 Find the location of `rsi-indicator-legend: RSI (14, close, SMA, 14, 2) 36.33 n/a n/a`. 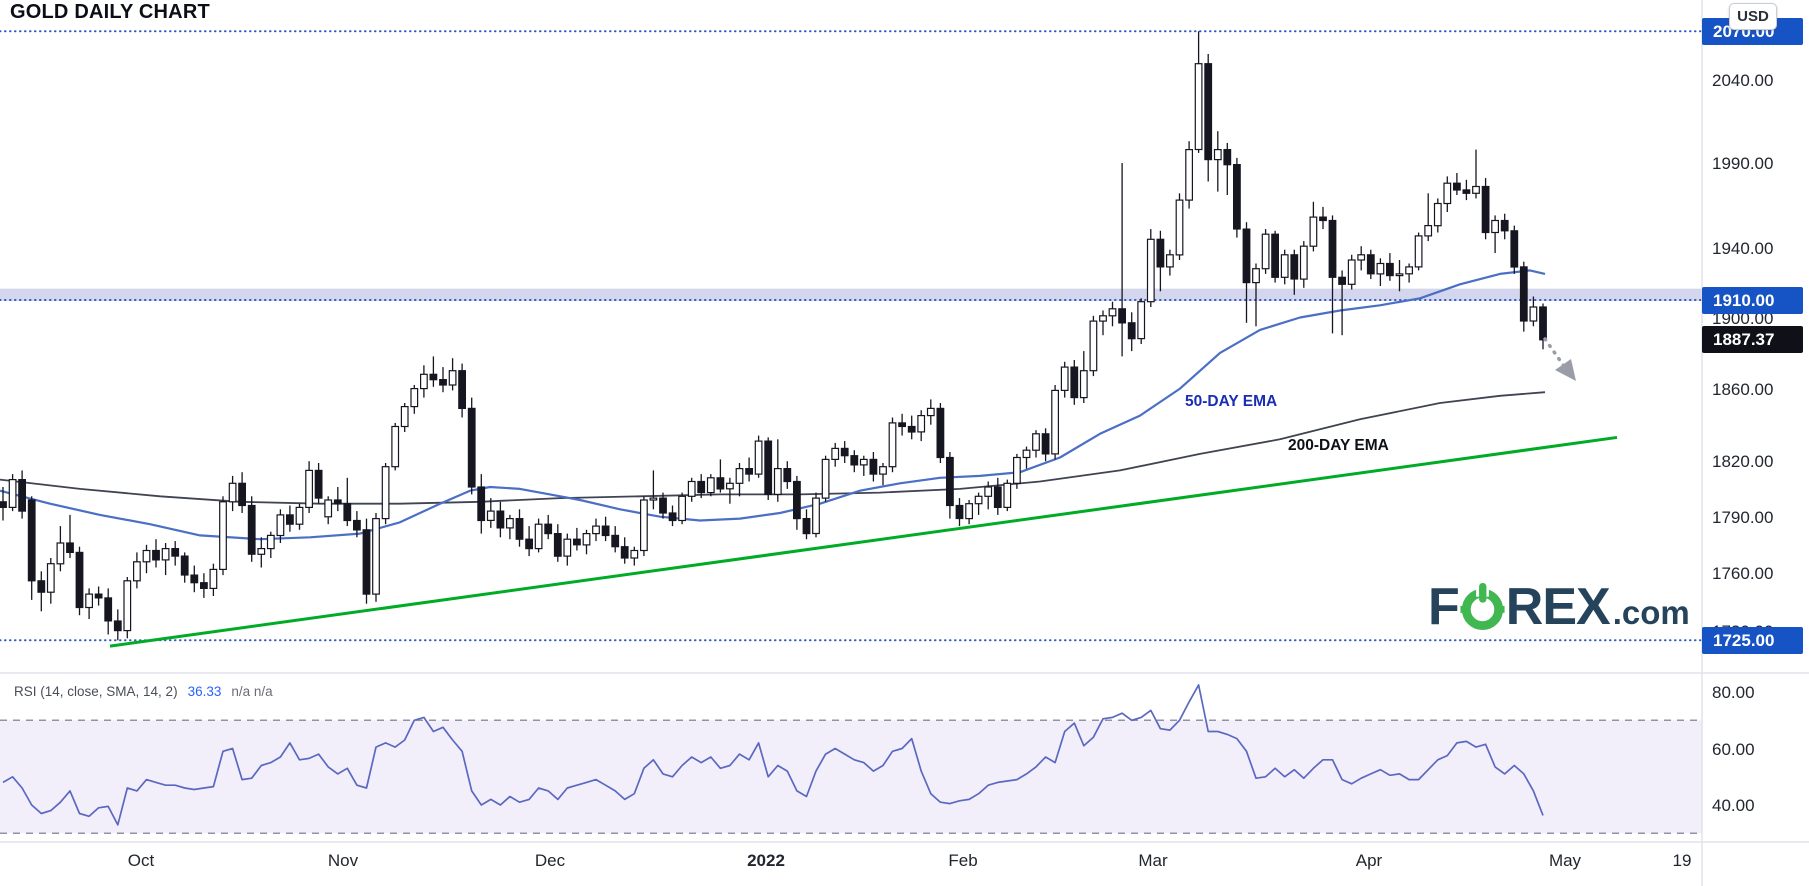

rsi-indicator-legend: RSI (14, close, SMA, 14, 2) 36.33 n/a n/a is located at coordinates (143, 691).